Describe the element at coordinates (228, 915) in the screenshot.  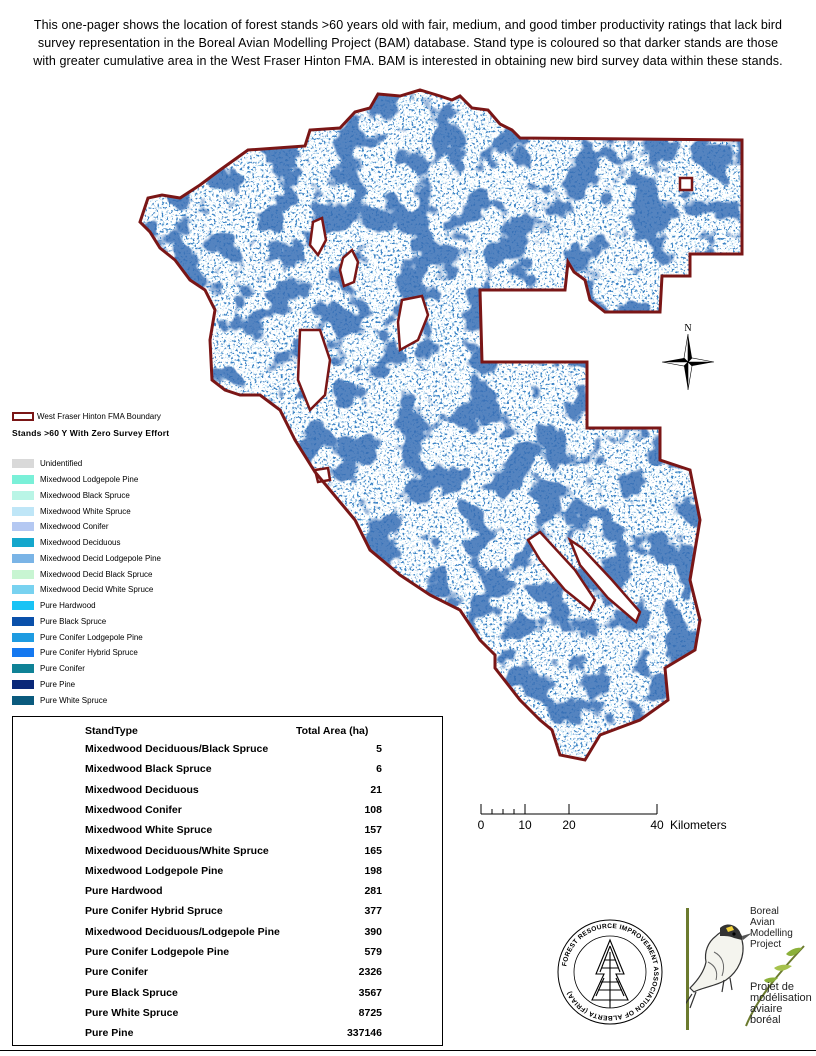
I see `table-row: Pure Conifer Hybrid Spruce 377` at that location.